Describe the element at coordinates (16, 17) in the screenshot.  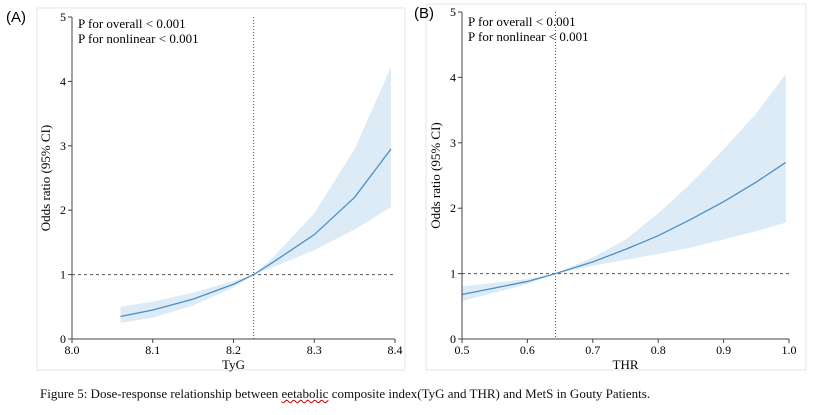
I see `panel-label: (A)` at that location.